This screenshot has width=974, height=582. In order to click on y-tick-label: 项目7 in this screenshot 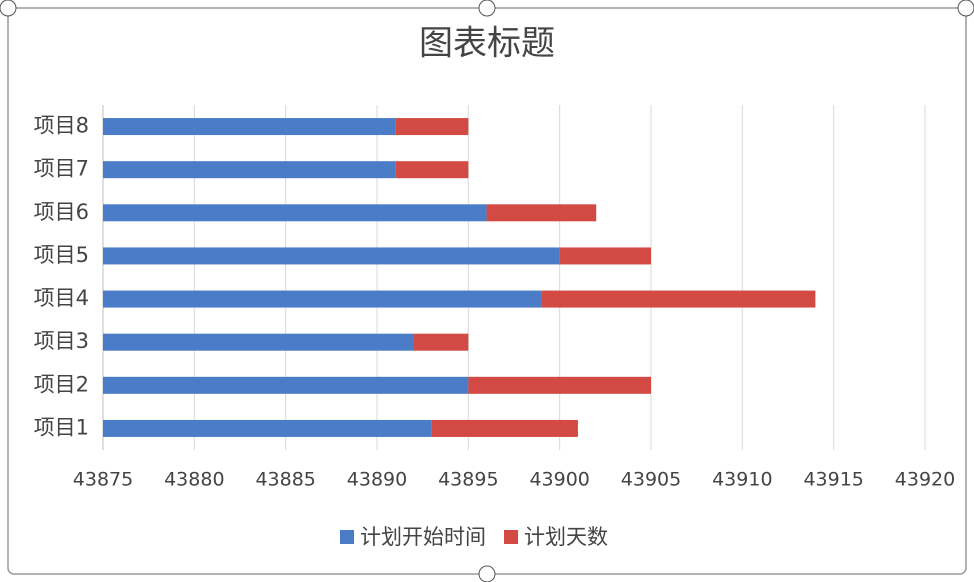, I will do `click(61, 169)`.